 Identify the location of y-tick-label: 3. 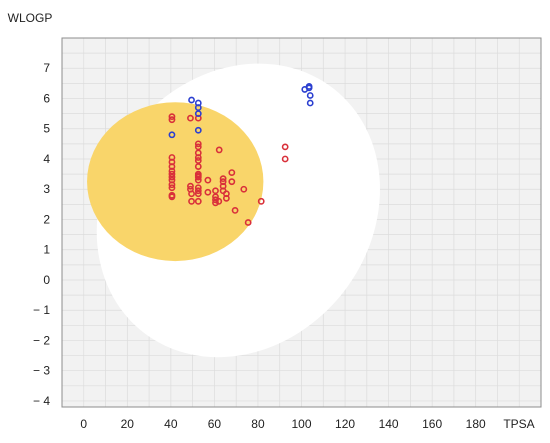
(46, 189).